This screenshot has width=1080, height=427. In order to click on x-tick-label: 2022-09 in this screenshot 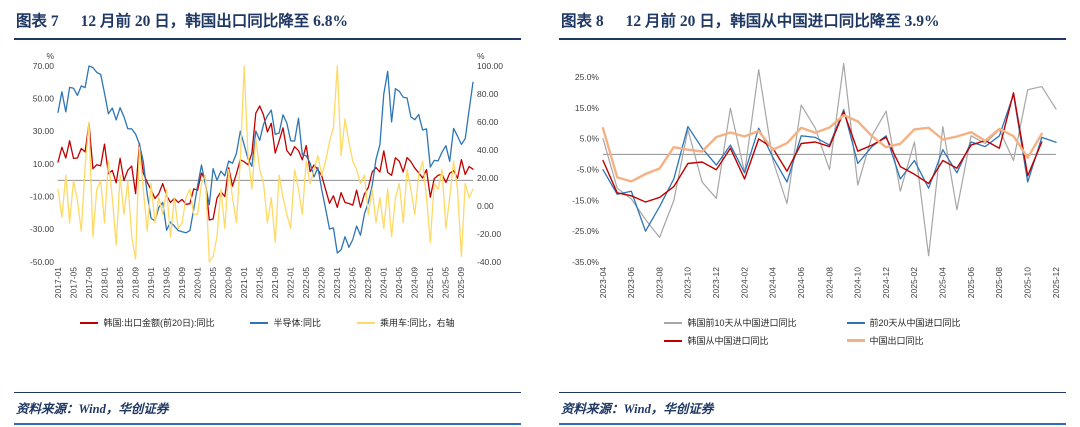, I will do `click(322, 282)`.